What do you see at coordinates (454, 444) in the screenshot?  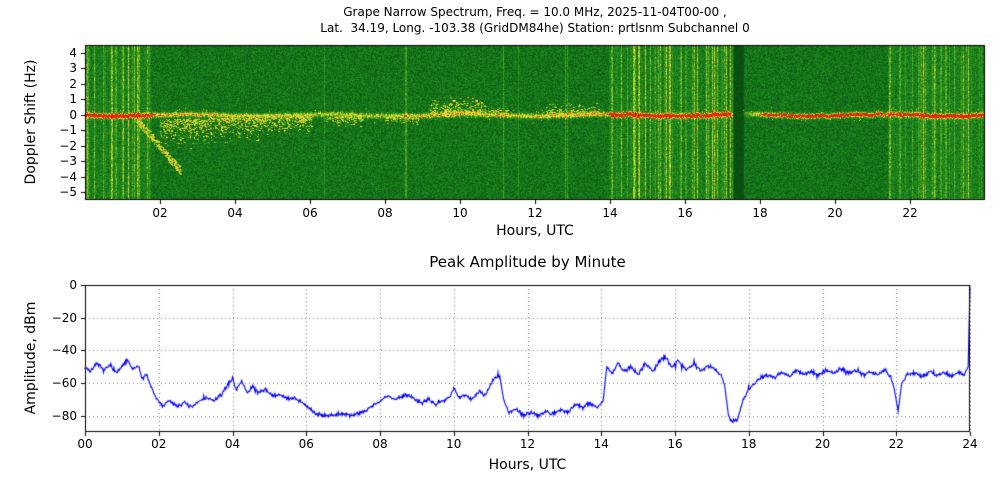 I see `amplitude-x-tick-label: 10` at bounding box center [454, 444].